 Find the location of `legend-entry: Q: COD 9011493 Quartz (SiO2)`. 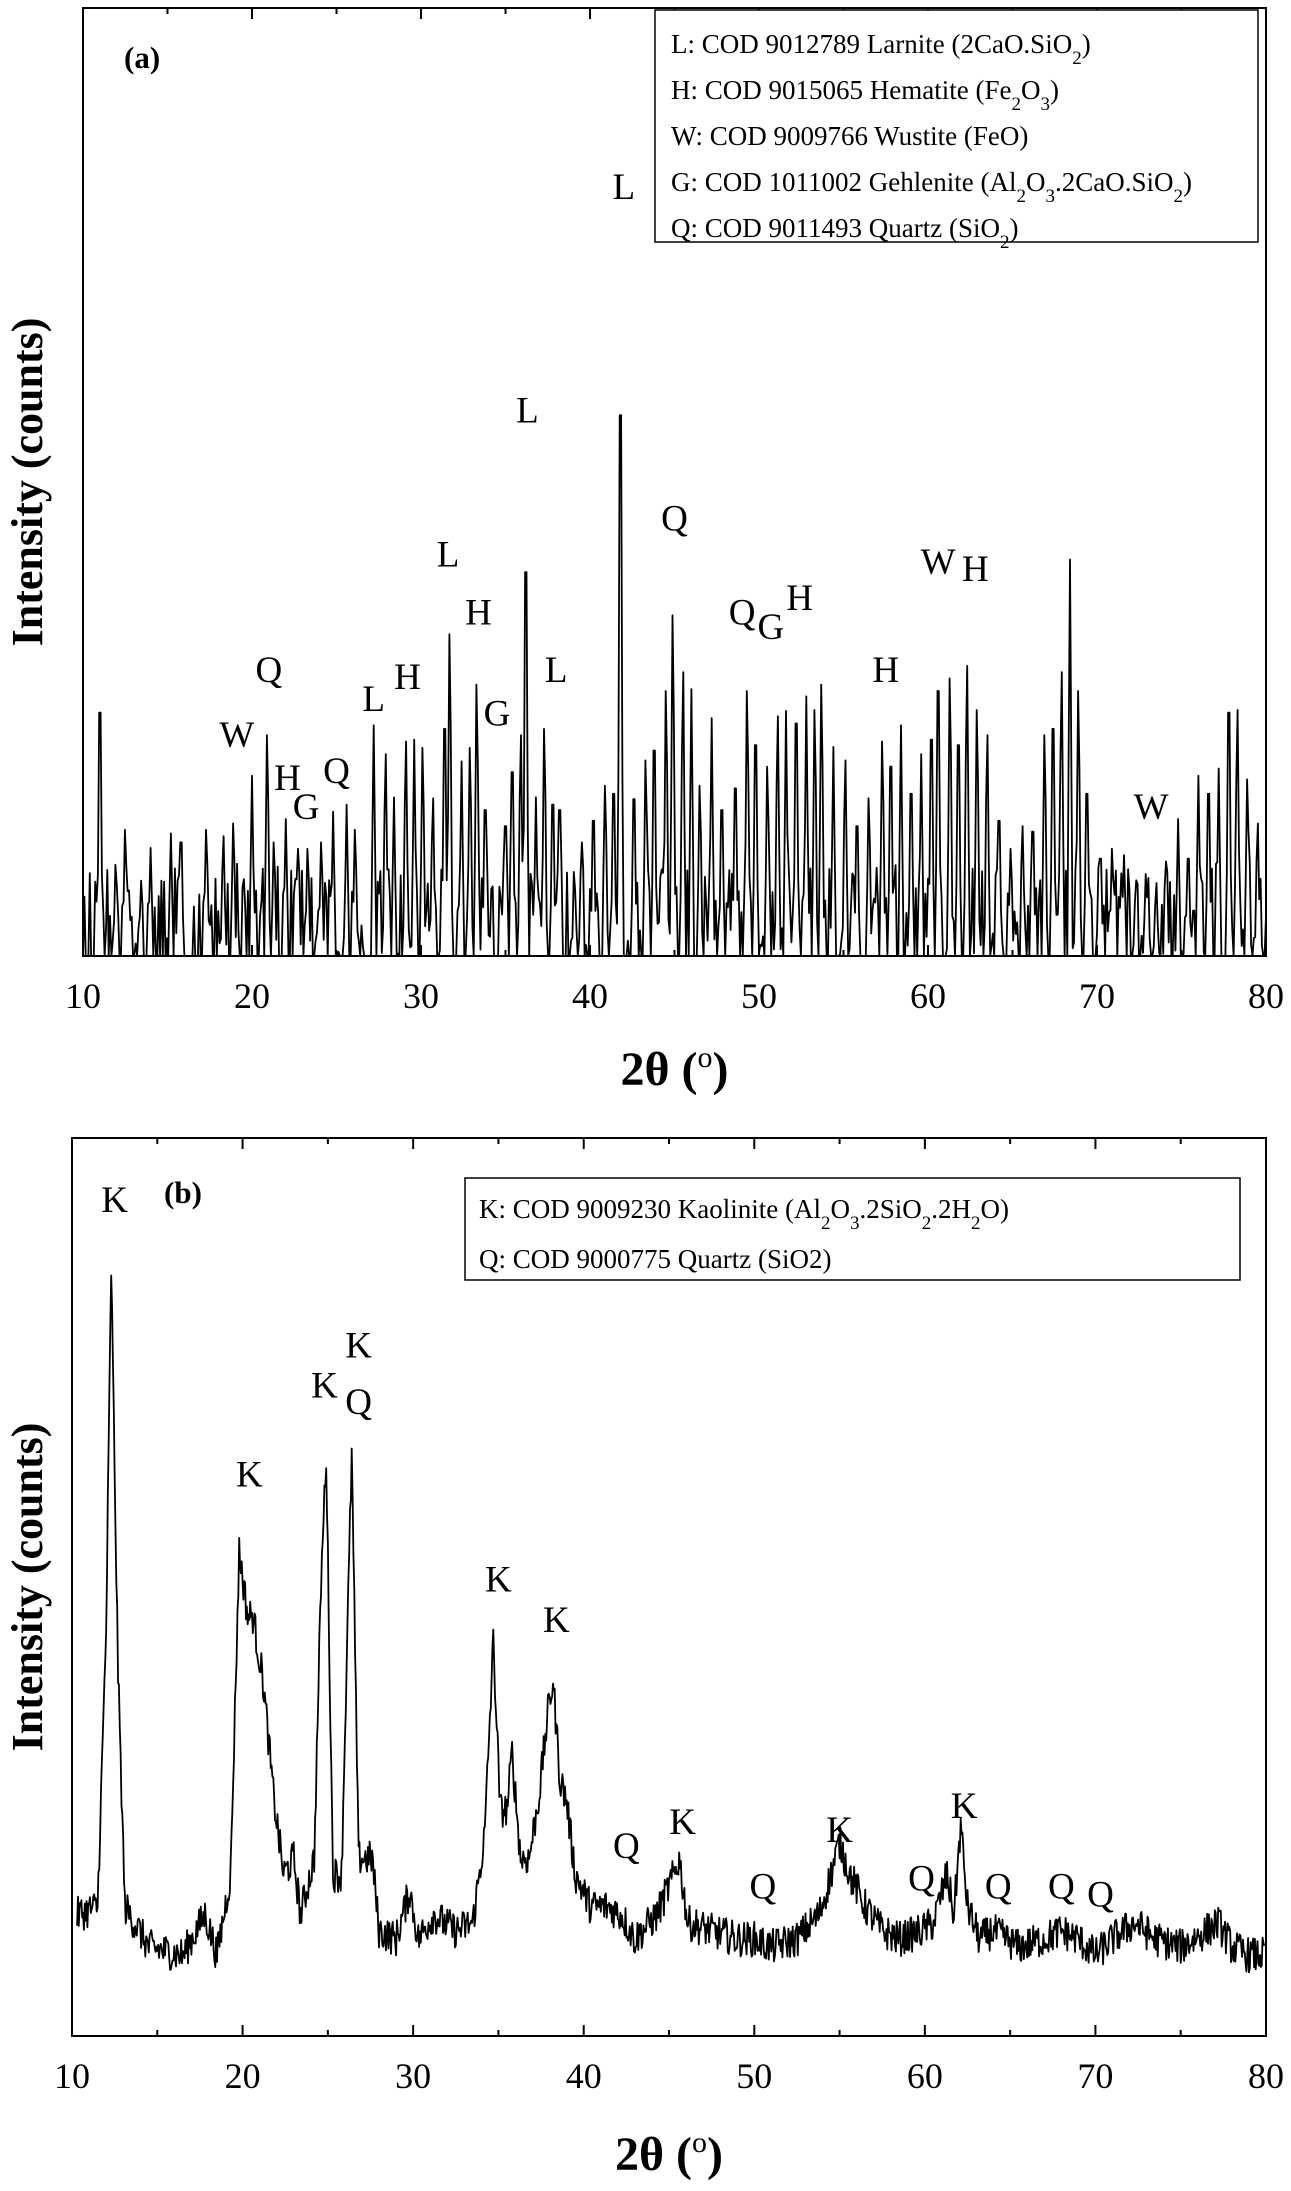

legend-entry: Q: COD 9011493 Quartz (SiO2) is located at coordinates (844, 233).